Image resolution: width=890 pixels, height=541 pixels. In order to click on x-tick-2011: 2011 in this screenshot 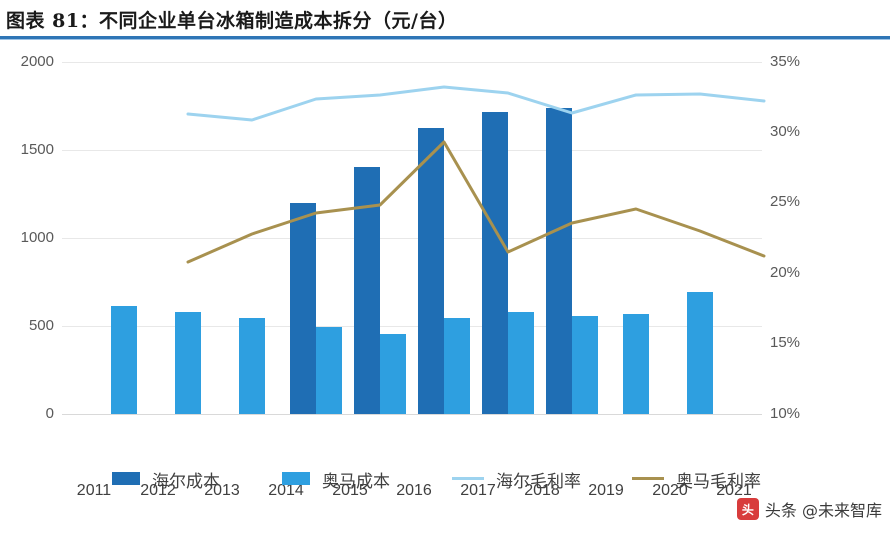, I will do `click(94, 490)`.